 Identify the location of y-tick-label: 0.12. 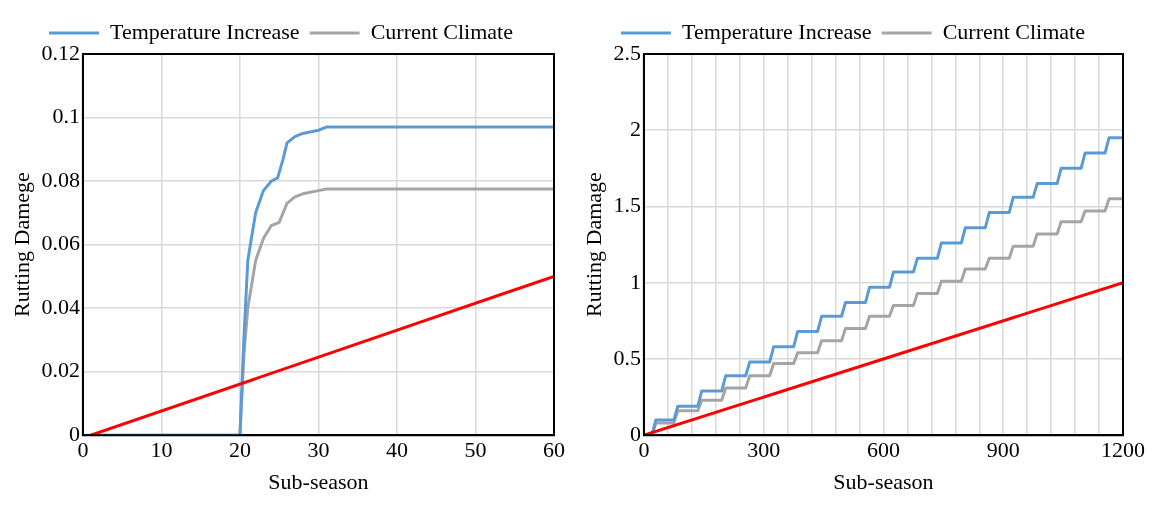
(60, 52).